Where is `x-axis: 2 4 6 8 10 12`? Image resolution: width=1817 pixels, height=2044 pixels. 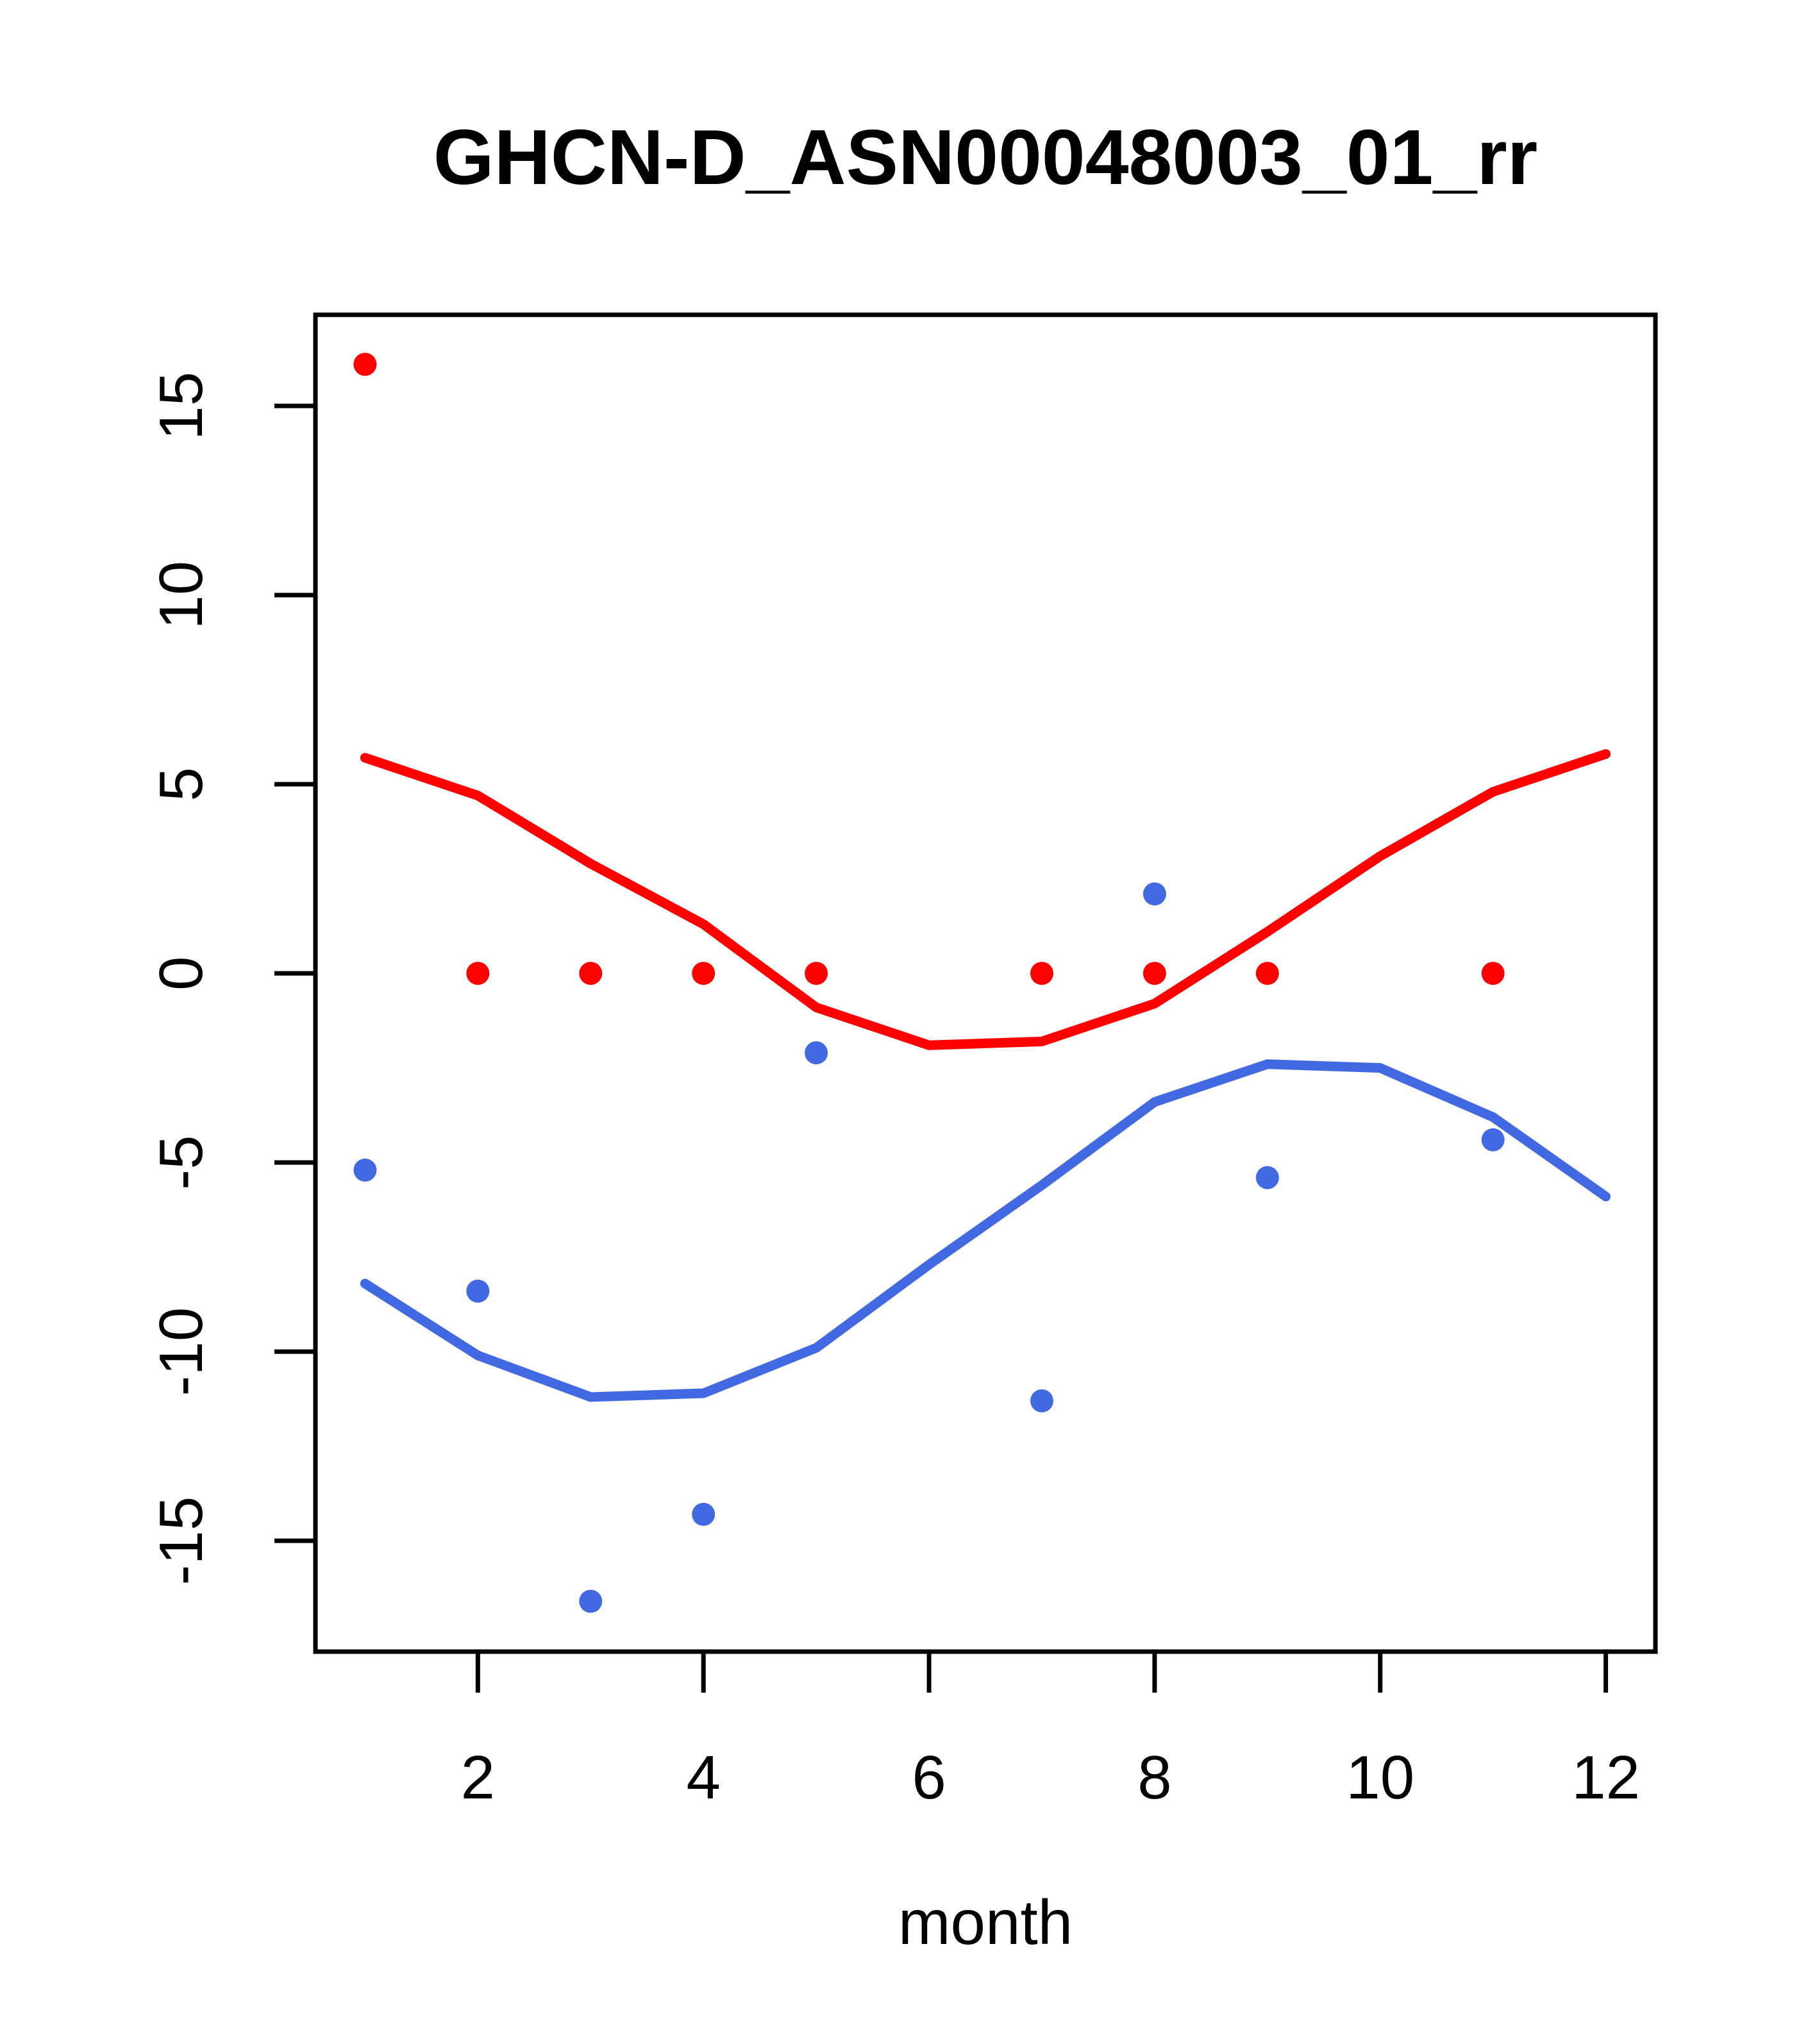 x-axis: 2 4 6 8 10 12 is located at coordinates (1050, 1732).